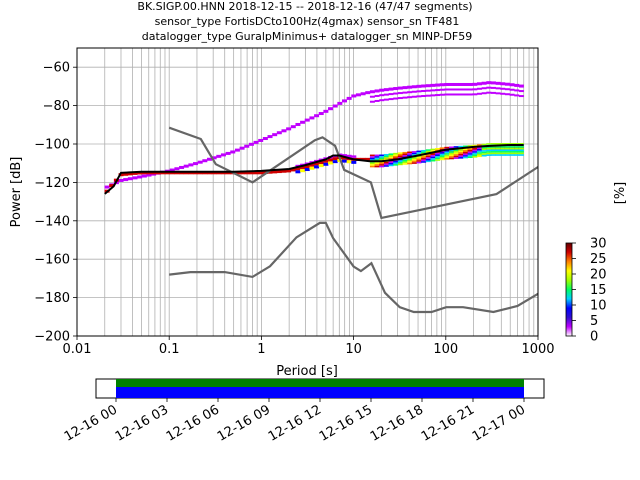 The image size is (640, 480). I want to click on noise-model-high, so click(353, 173).